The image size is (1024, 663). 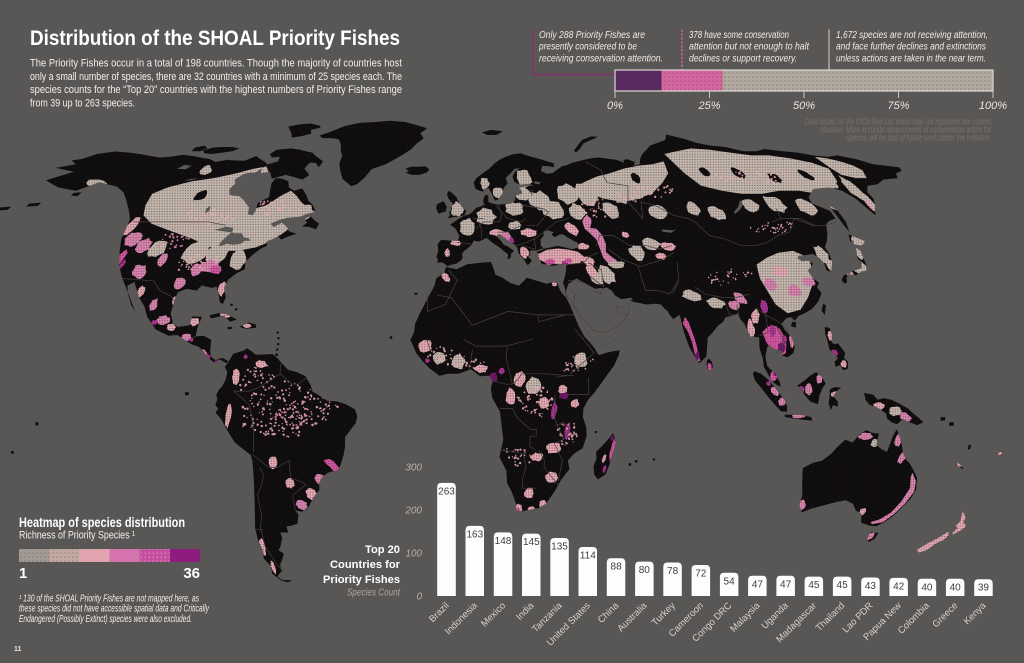 I want to click on svg-text:attention but not enough to ha: attention but not enough to halt, so click(x=749, y=47).